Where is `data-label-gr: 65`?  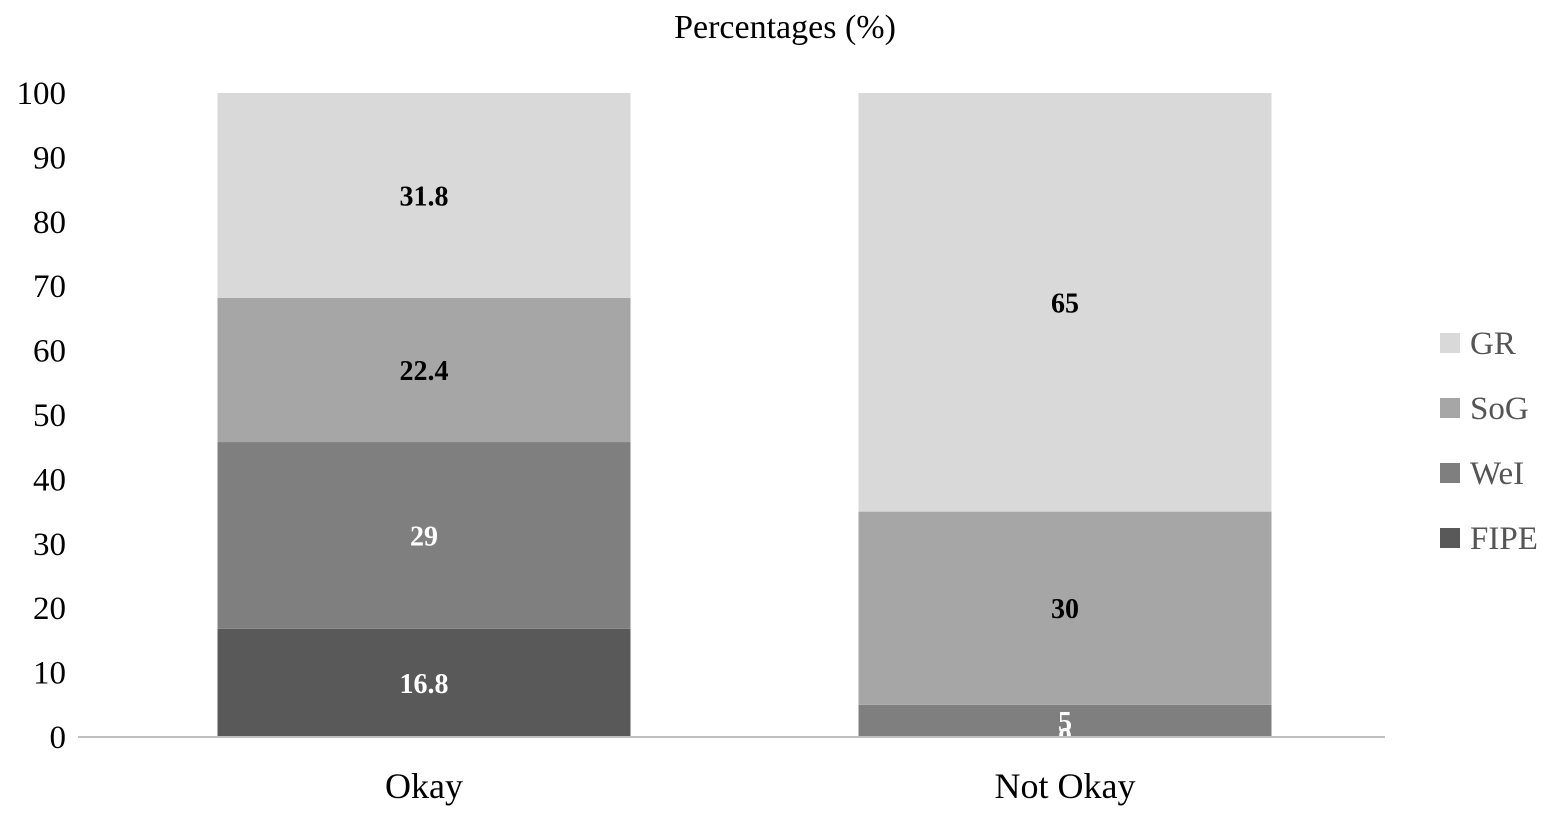 data-label-gr: 65 is located at coordinates (1065, 303).